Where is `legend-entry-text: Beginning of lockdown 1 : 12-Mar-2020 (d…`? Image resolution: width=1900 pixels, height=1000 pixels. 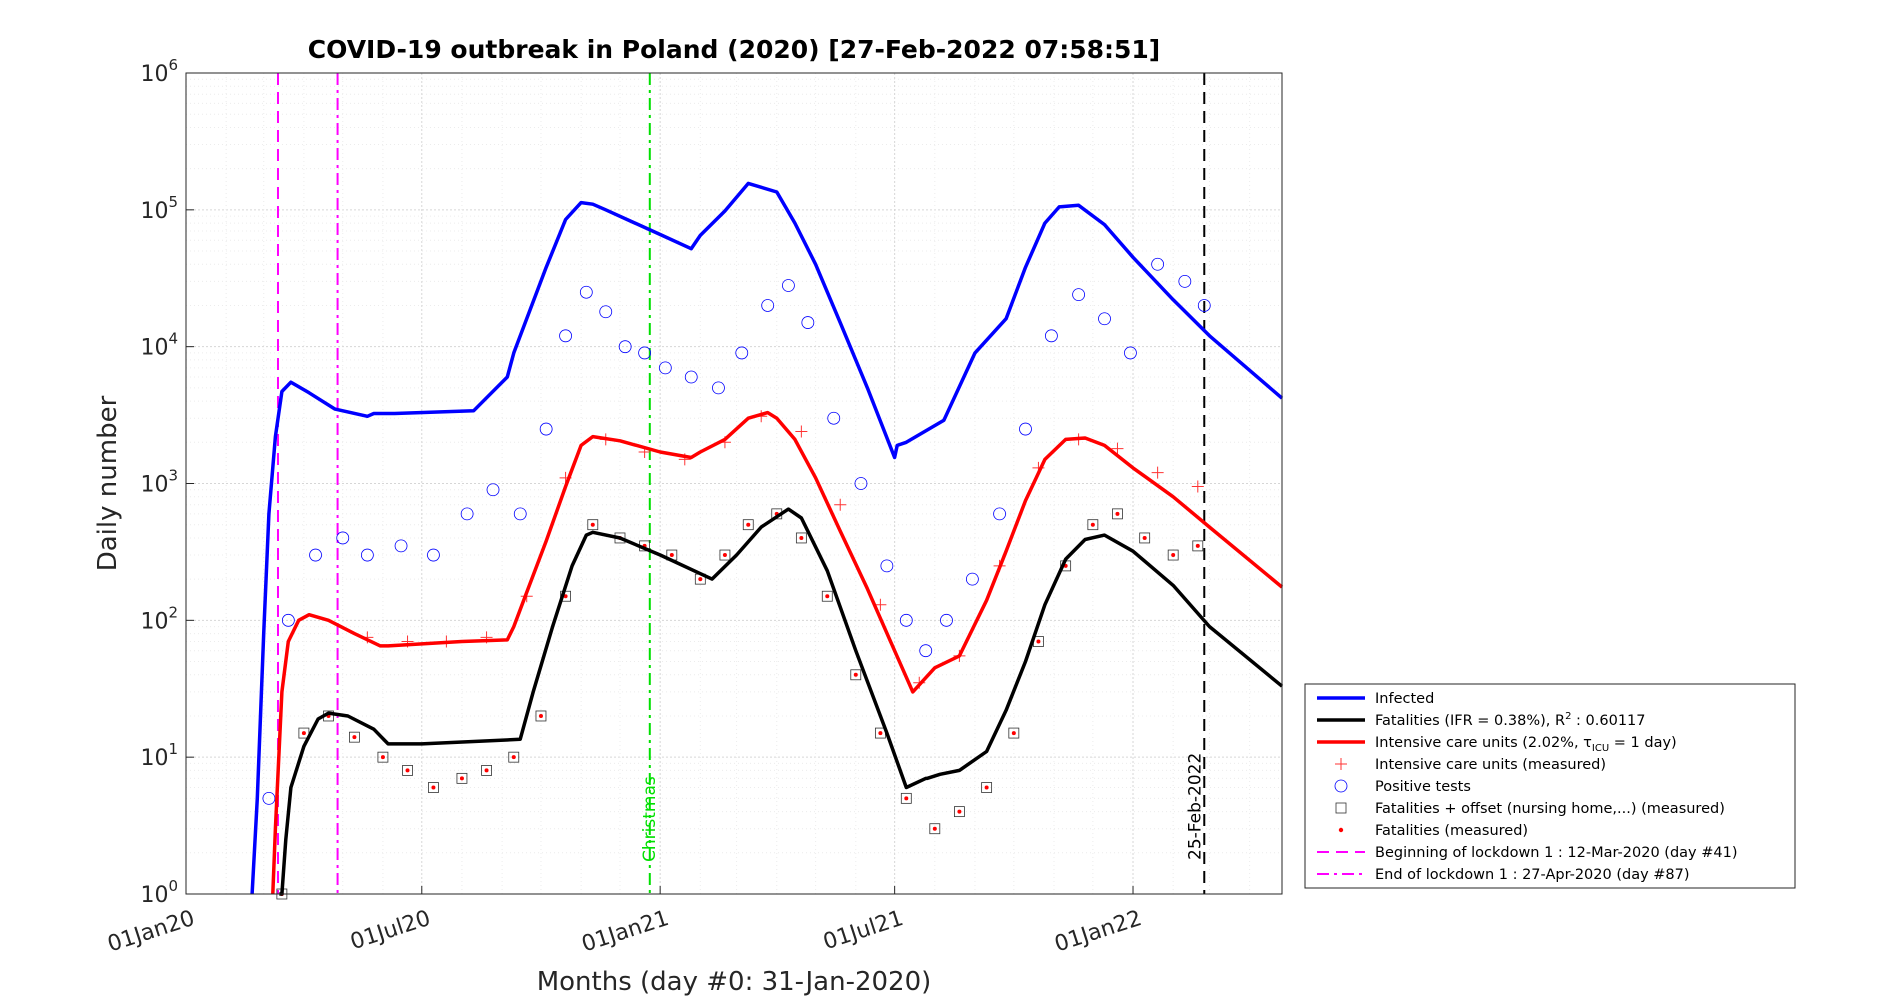
legend-entry-text: Beginning of lockdown 1 : 12-Mar-2020 (d… is located at coordinates (1556, 853).